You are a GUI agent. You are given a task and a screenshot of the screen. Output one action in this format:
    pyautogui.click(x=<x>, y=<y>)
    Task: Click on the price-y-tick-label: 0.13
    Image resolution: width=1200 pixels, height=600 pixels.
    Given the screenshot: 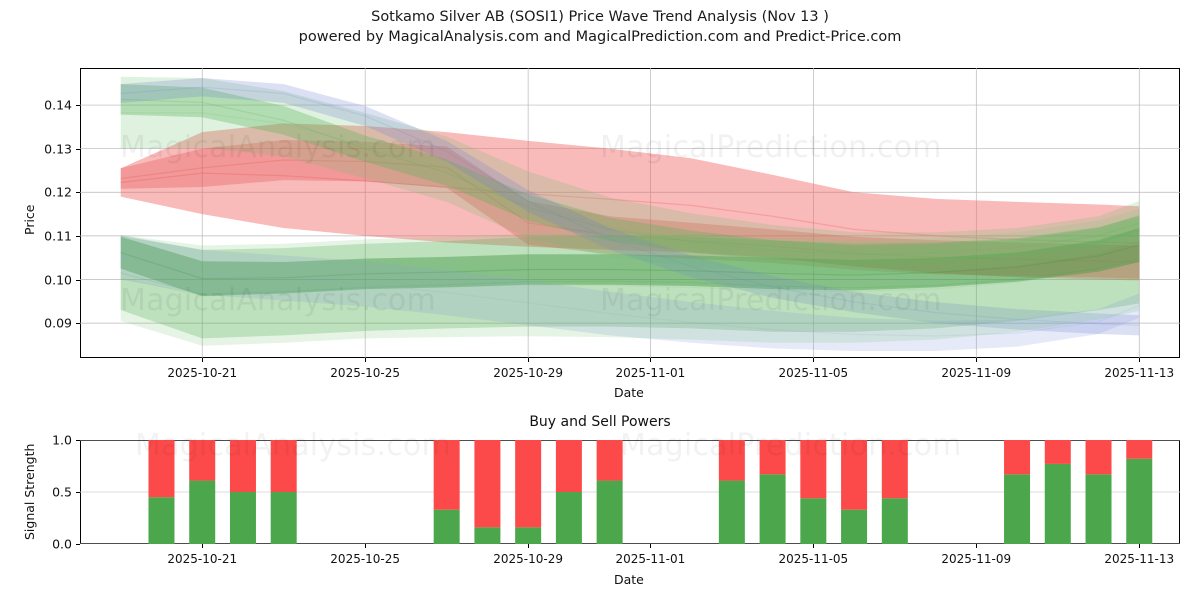 What is the action you would take?
    pyautogui.click(x=58, y=149)
    